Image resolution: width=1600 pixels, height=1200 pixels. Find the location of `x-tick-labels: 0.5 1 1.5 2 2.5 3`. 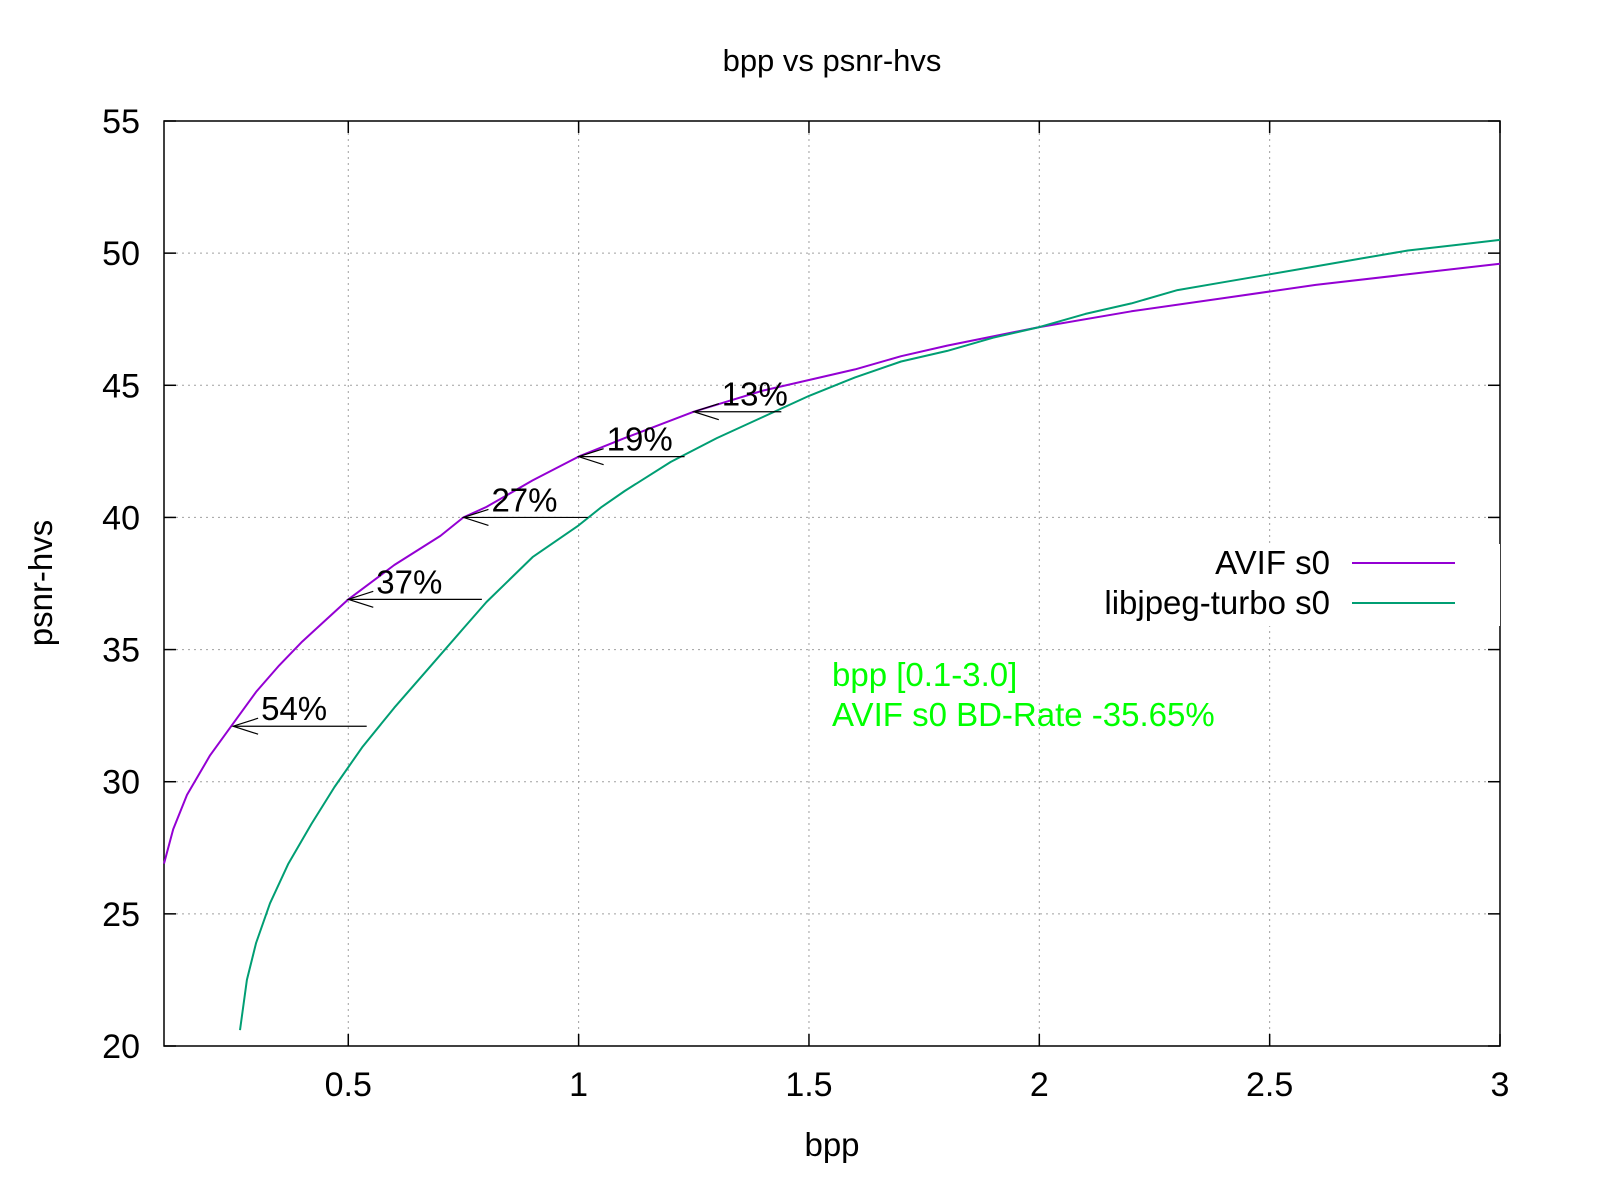

x-tick-labels: 0.5 1 1.5 2 2.5 3 is located at coordinates (917, 1085).